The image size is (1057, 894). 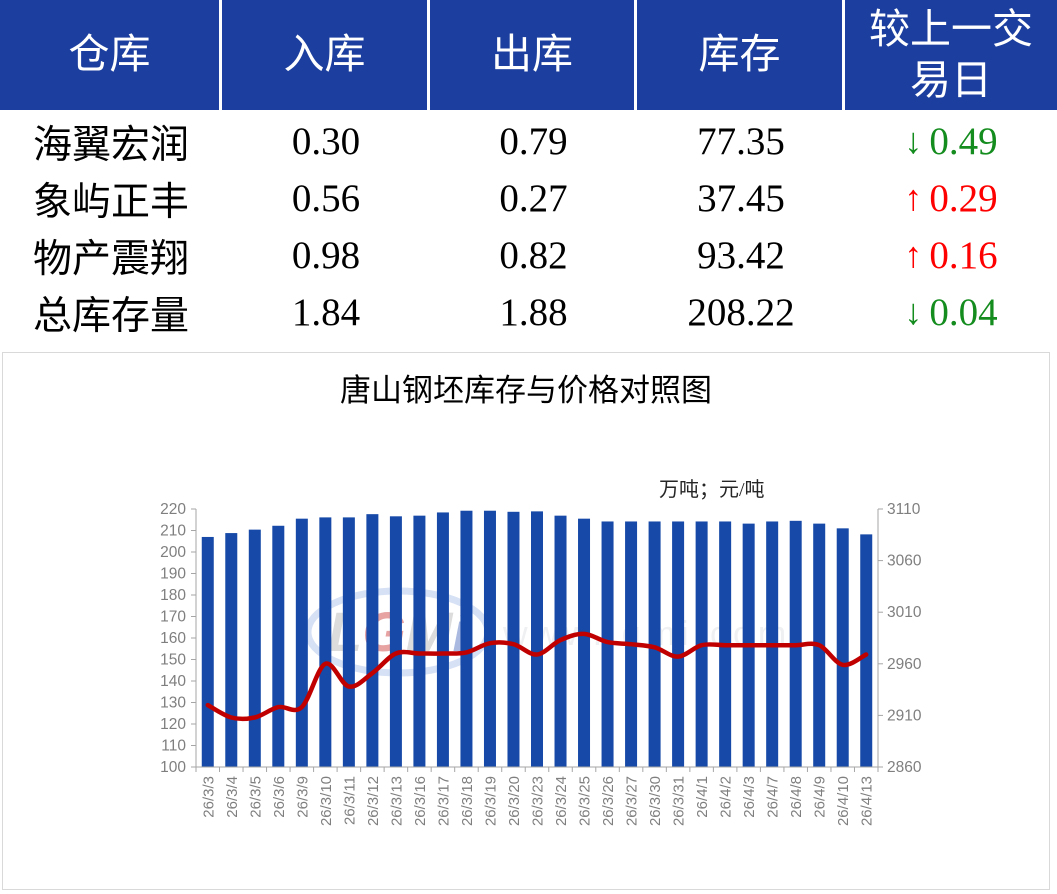 What do you see at coordinates (110, 145) in the screenshot?
I see `warehouse-name: 海翼宏润` at bounding box center [110, 145].